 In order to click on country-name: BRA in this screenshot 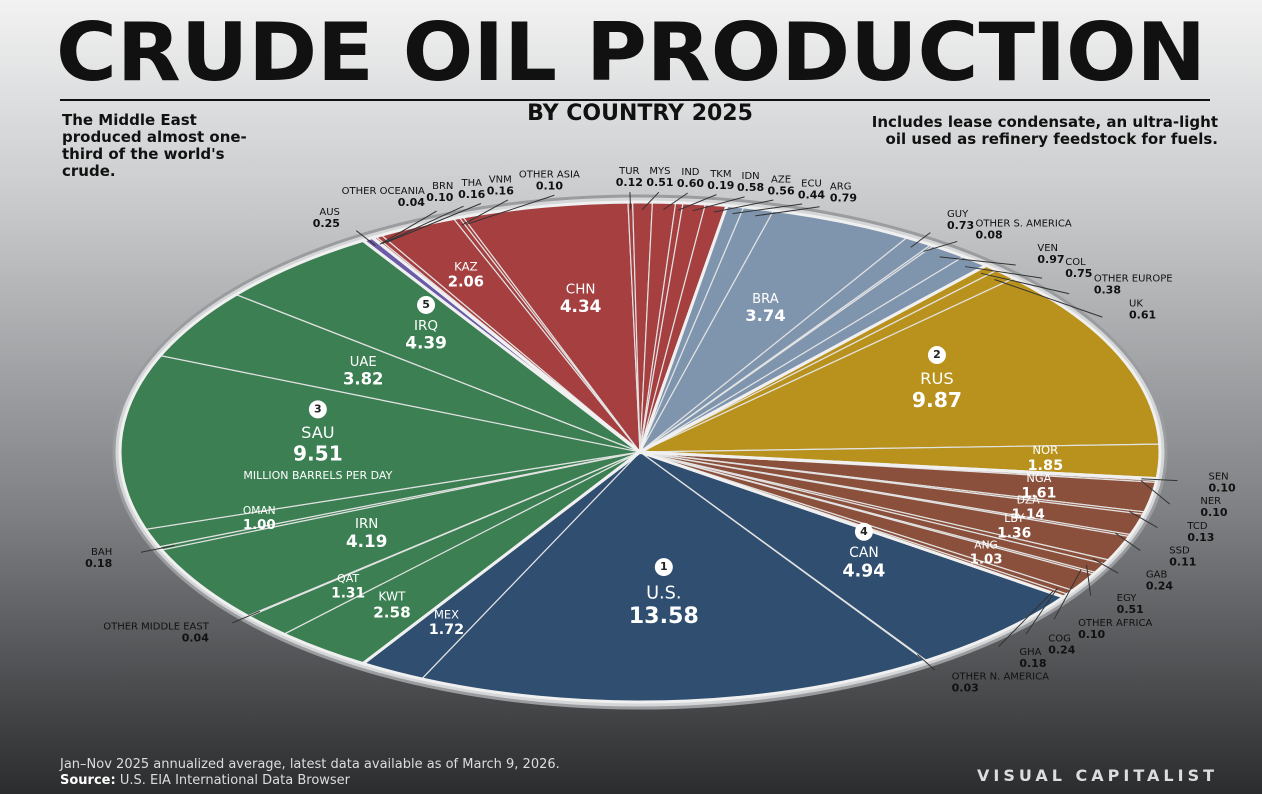, I will do `click(765, 299)`.